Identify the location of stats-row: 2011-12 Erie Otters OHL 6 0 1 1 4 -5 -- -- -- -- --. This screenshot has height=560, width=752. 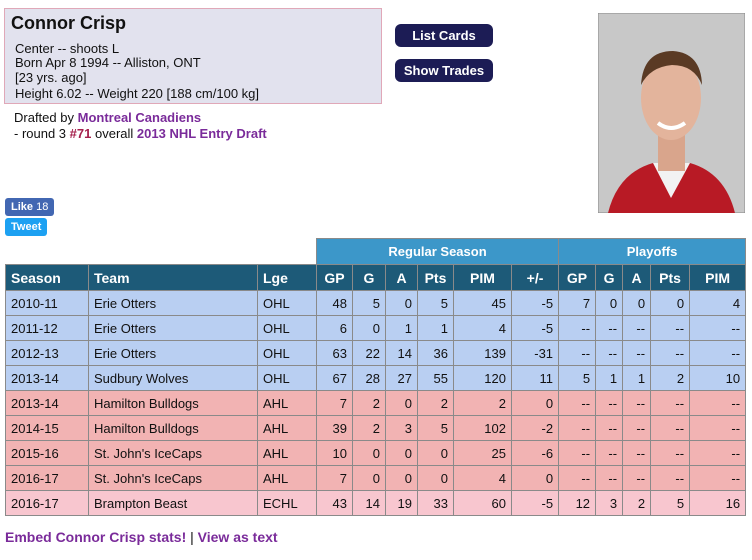
(376, 328).